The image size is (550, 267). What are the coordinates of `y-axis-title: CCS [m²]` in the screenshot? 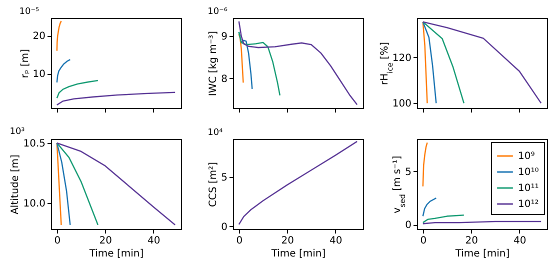 It's located at (214, 185).